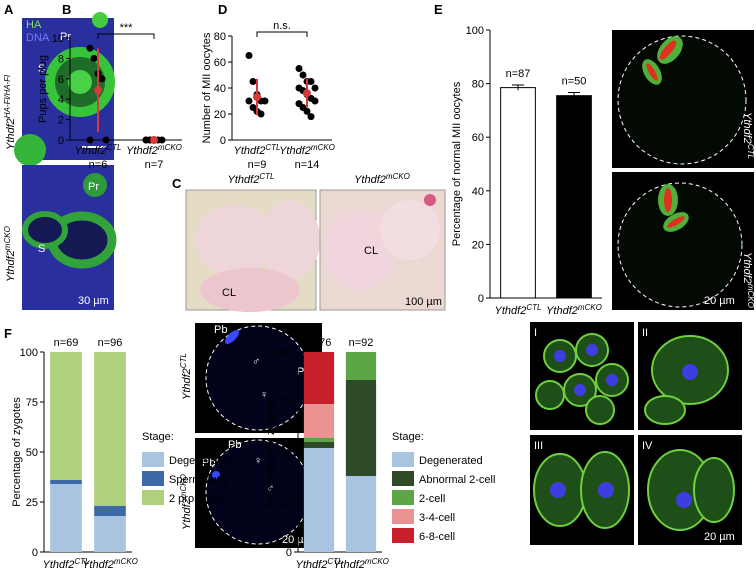 The image size is (756, 576). Describe the element at coordinates (43, 89) in the screenshot. I see `y-axis-label: Pups per plug` at that location.